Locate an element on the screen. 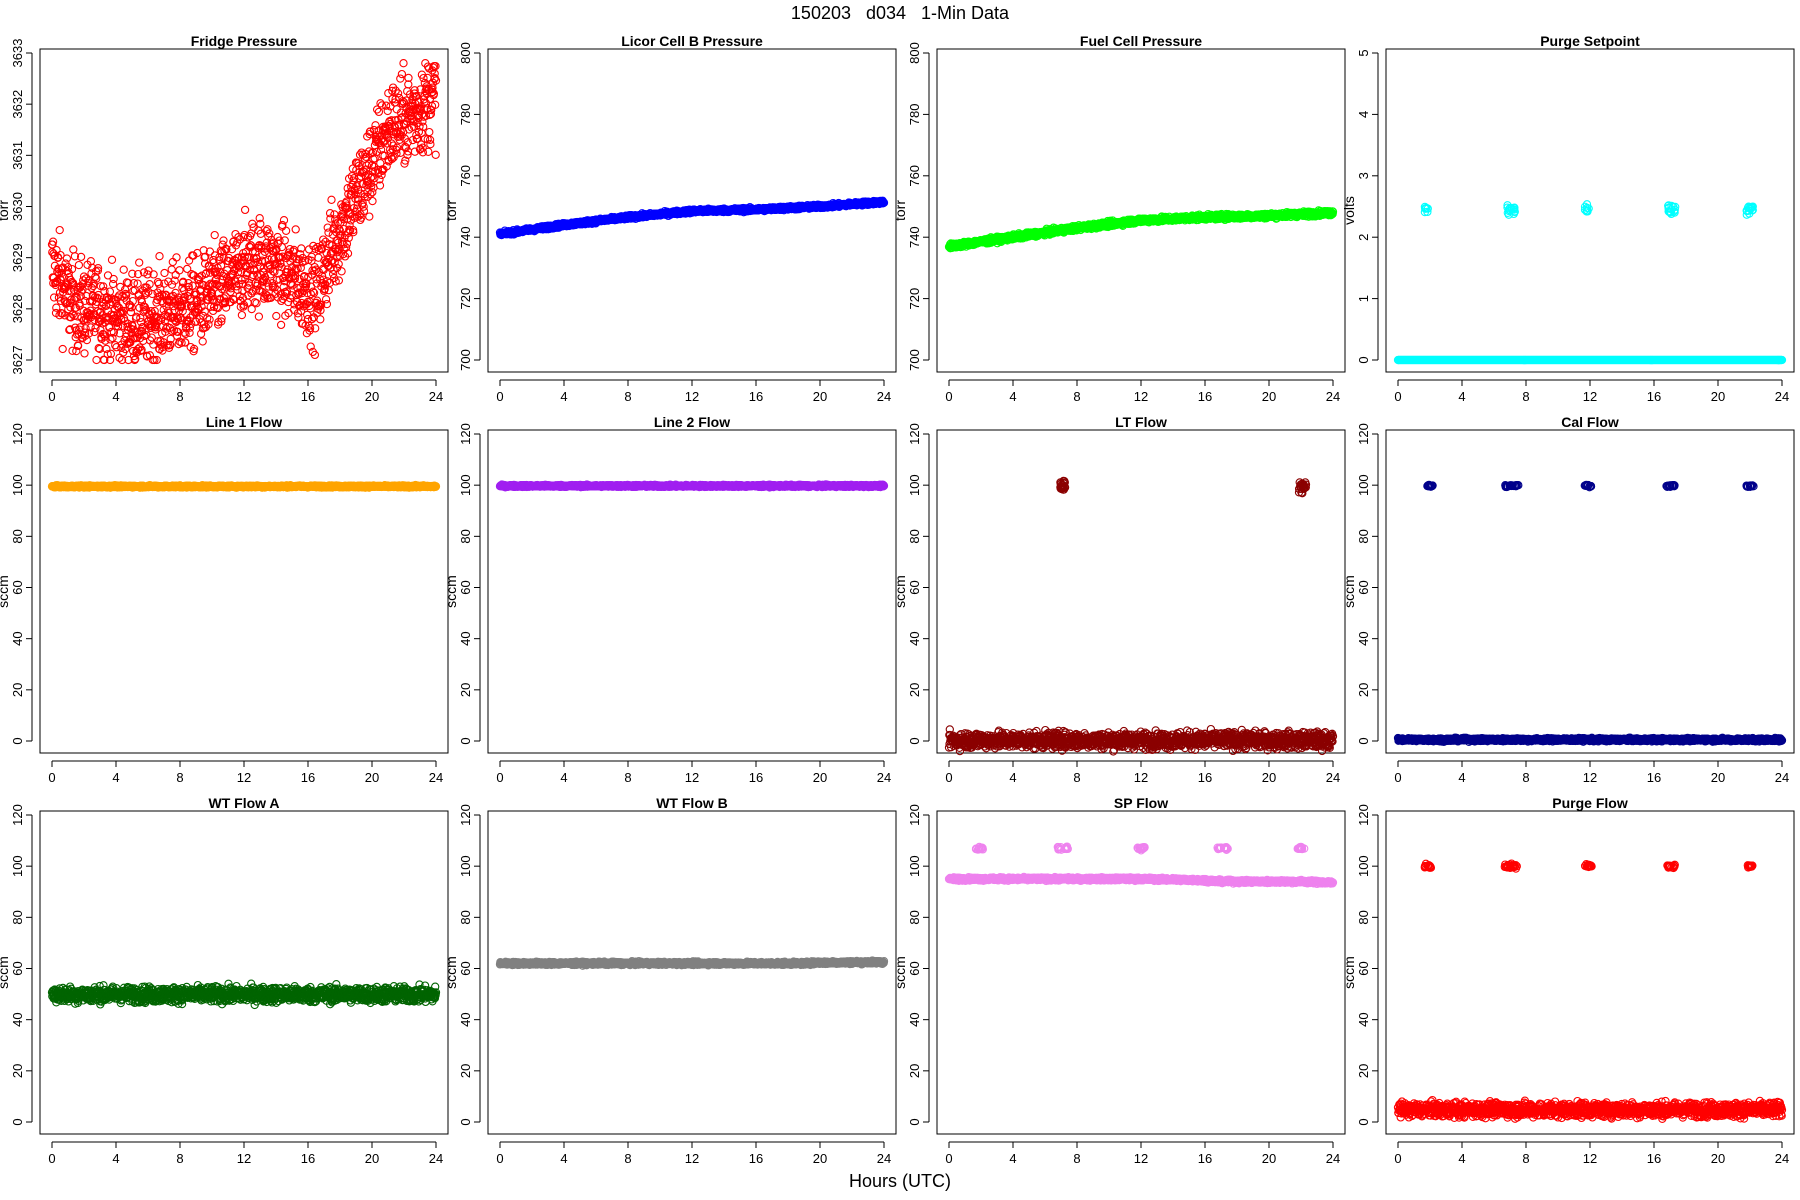 Image resolution: width=1800 pixels, height=1200 pixels. x-tick-label: 16 is located at coordinates (756, 396).